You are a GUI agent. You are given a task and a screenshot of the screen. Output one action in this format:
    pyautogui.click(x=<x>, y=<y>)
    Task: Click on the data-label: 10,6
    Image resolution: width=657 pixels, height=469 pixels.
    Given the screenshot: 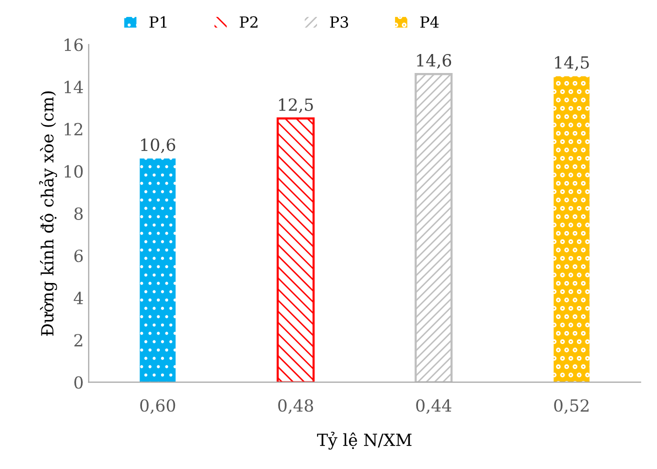 What is the action you would take?
    pyautogui.click(x=158, y=146)
    